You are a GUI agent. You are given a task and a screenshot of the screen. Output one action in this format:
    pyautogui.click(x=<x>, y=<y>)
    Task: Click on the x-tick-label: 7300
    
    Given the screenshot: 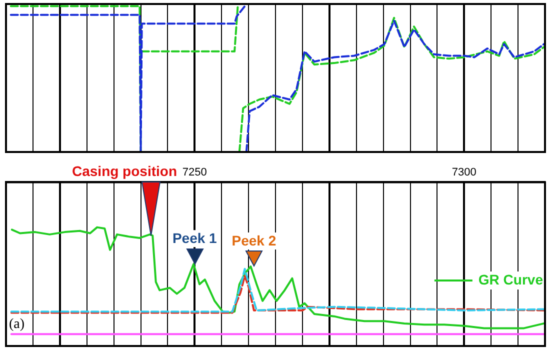 What is the action you would take?
    pyautogui.click(x=464, y=172)
    